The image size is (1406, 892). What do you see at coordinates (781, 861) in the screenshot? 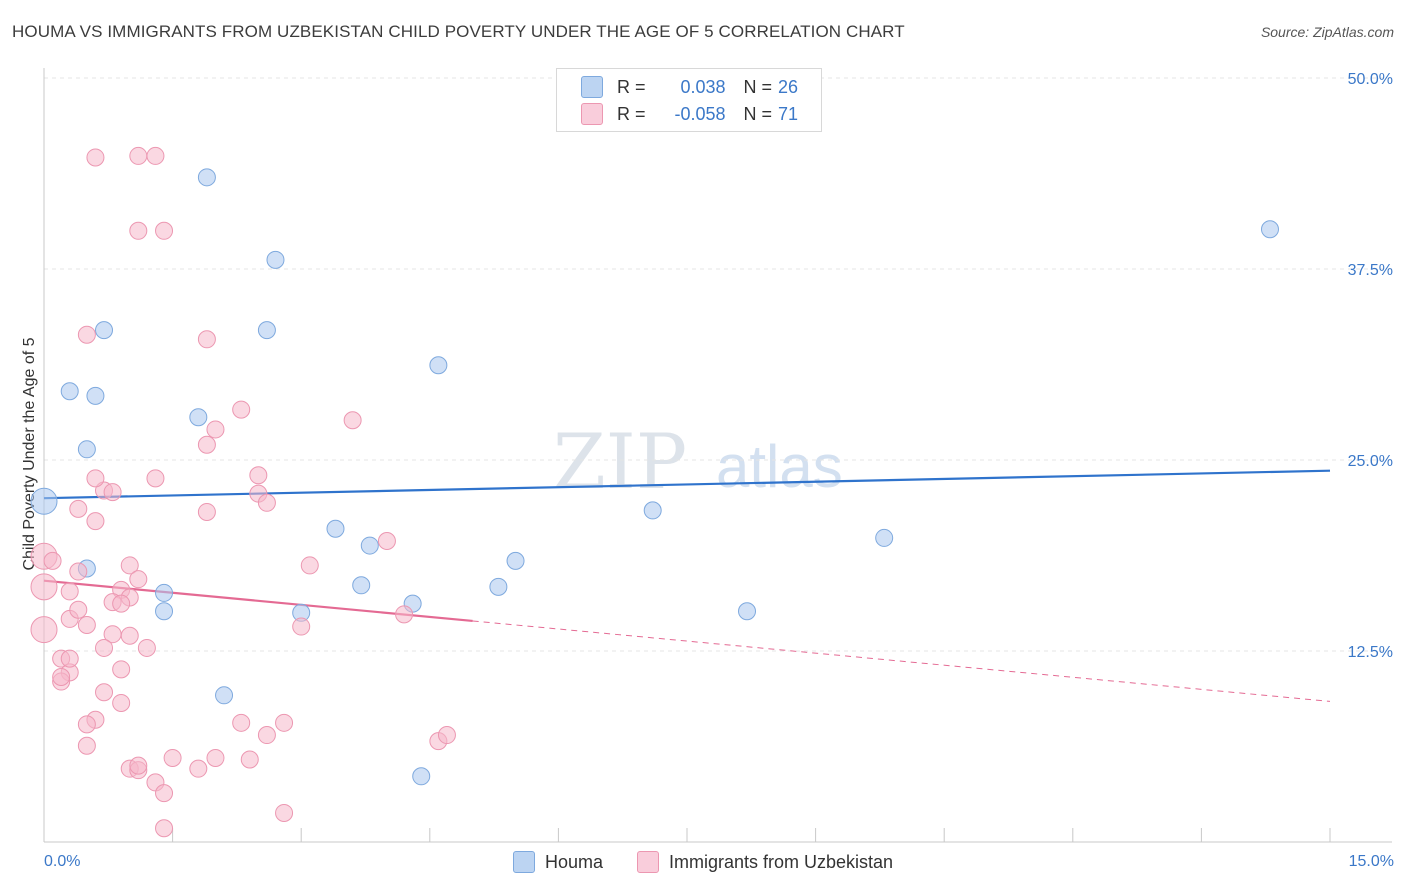
I see `uzbekistan-legend-label: Immigrants from Uzbekistan` at bounding box center [781, 861].